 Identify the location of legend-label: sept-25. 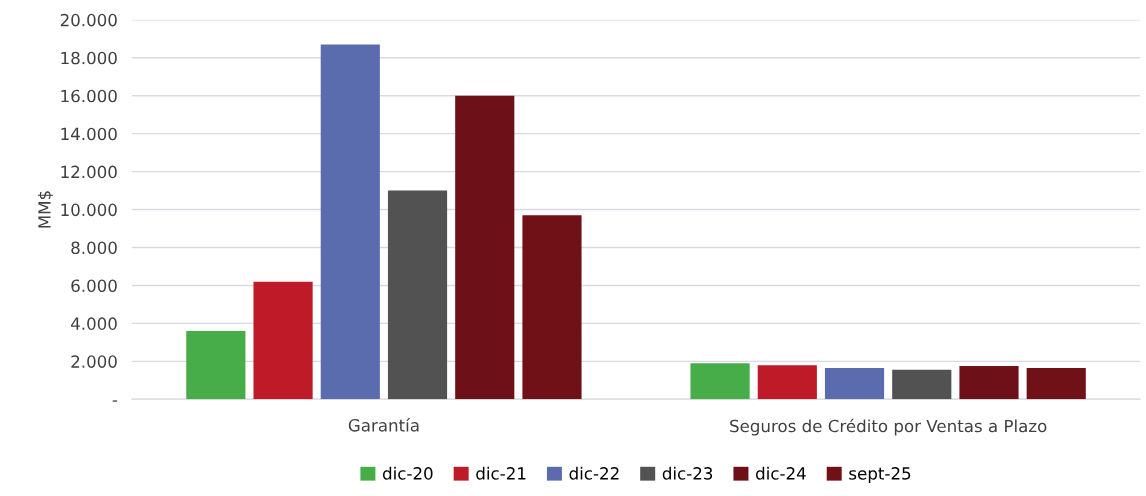
(880, 475).